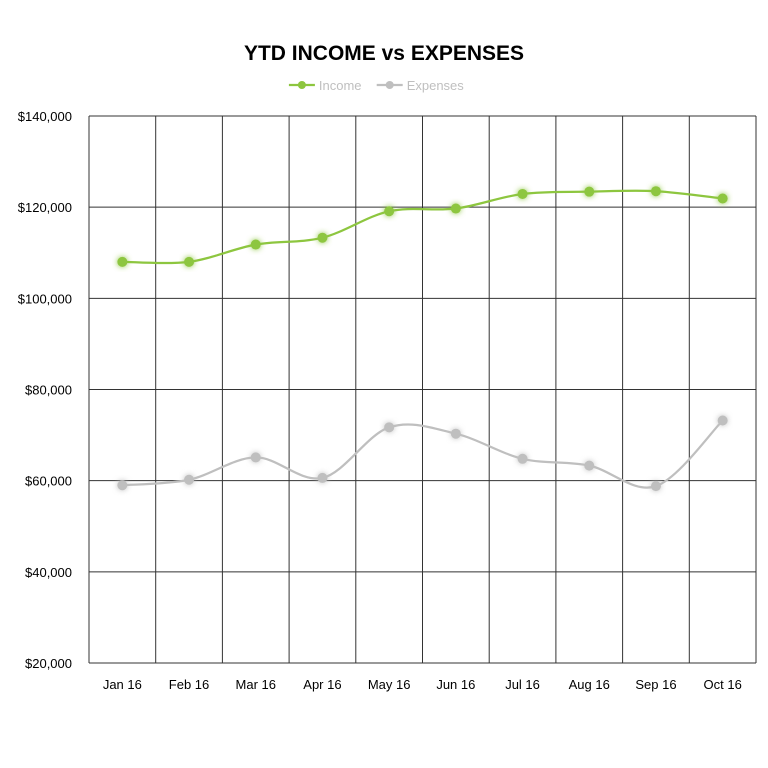 The height and width of the screenshot is (768, 768). What do you see at coordinates (45, 116) in the screenshot?
I see `y-tick-label: $140,000` at bounding box center [45, 116].